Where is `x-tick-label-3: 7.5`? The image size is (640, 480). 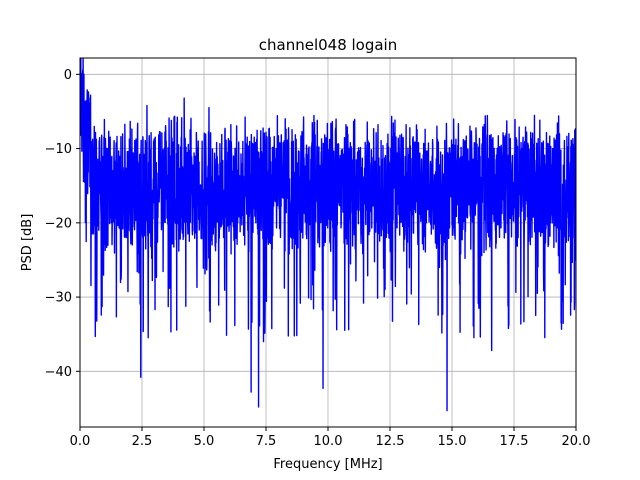 x-tick-label-3: 7.5 is located at coordinates (266, 441).